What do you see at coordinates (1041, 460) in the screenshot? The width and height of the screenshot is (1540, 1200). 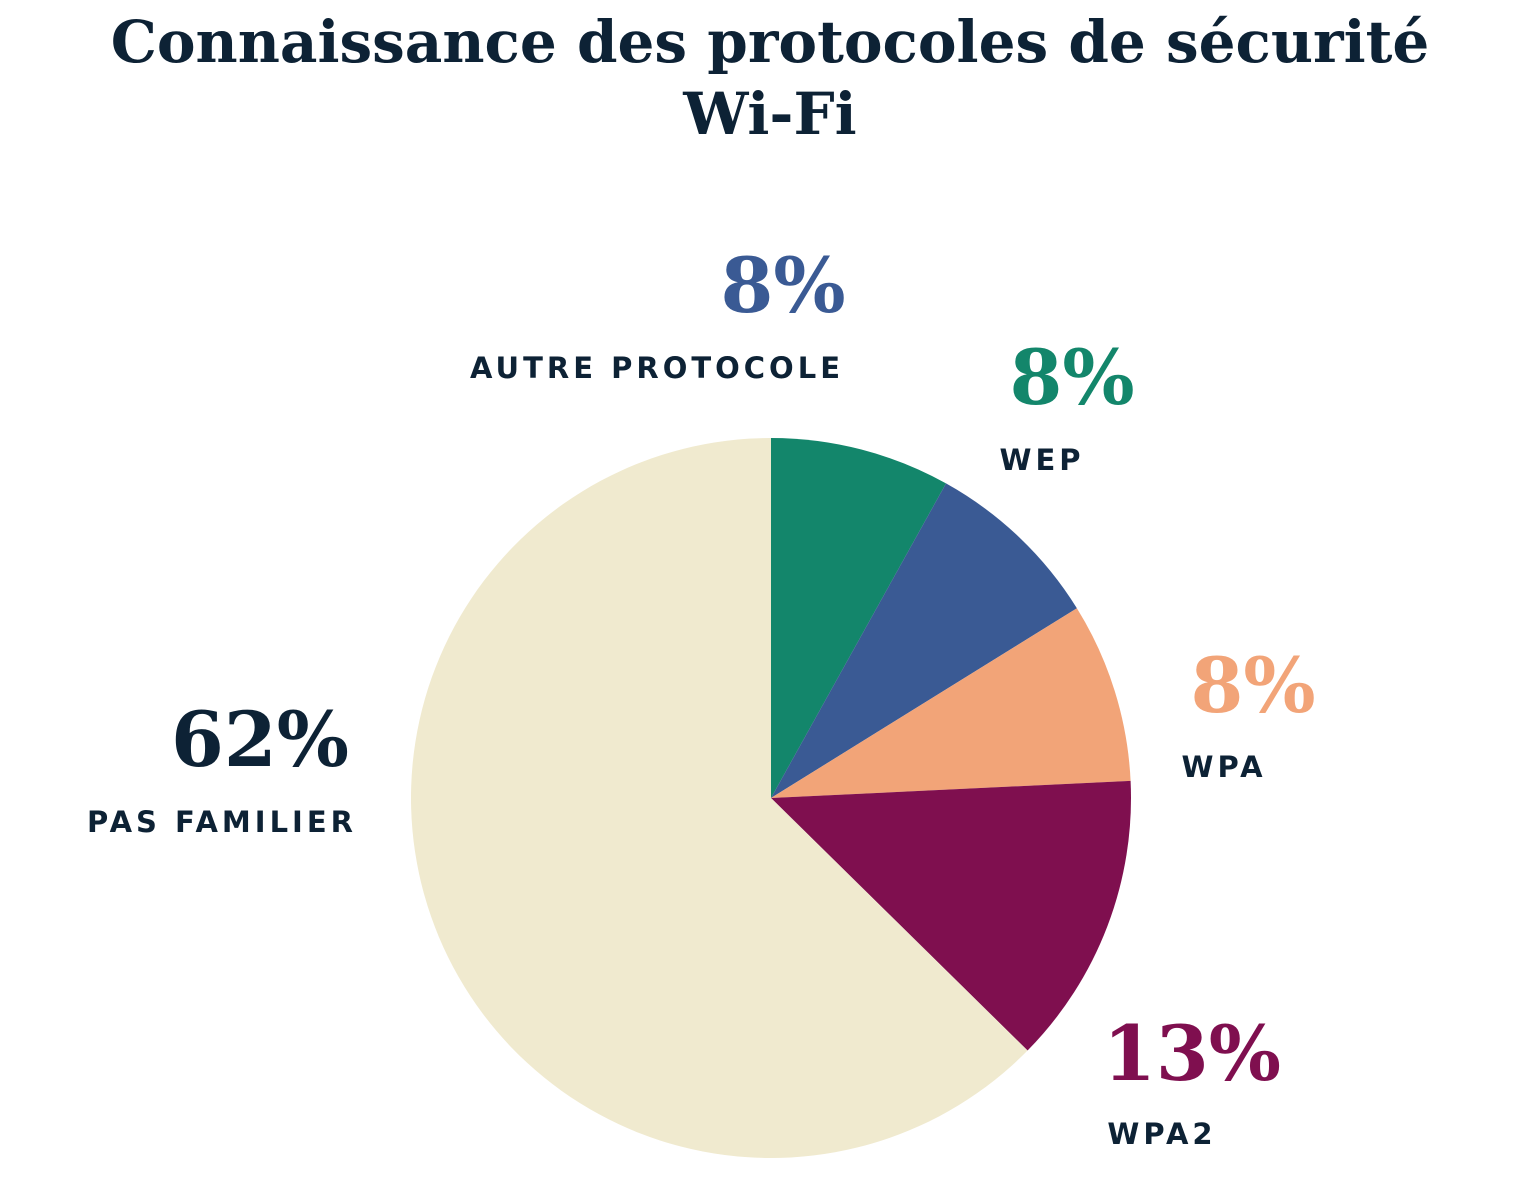 I see `pie-category-label-wep: WEP` at bounding box center [1041, 460].